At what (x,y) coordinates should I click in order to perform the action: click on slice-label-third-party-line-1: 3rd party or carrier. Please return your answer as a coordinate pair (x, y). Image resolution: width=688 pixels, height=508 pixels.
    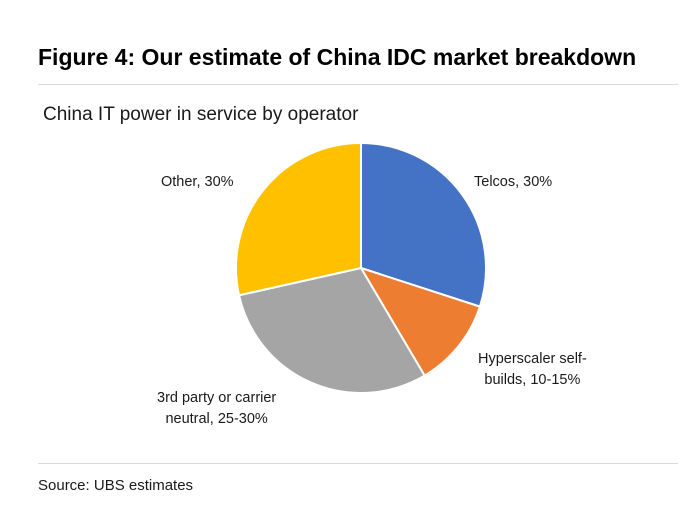
    Looking at the image, I should click on (217, 398).